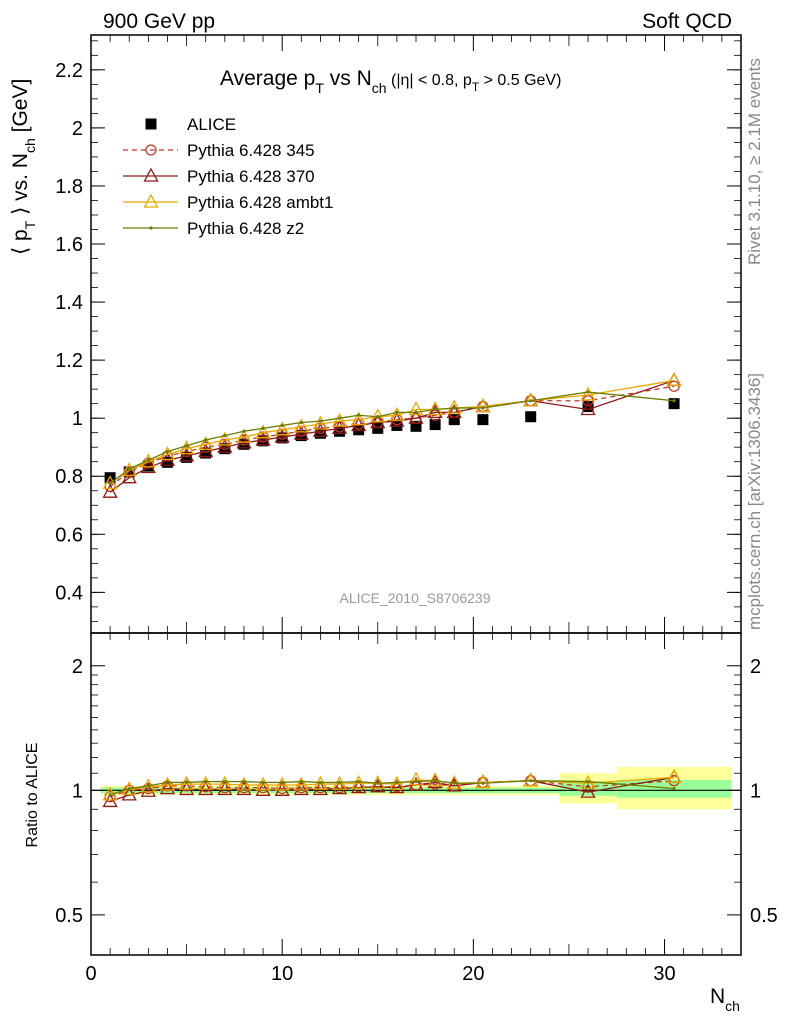  What do you see at coordinates (20, 242) in the screenshot?
I see `ylabel-part: ⟨ p` at bounding box center [20, 242].